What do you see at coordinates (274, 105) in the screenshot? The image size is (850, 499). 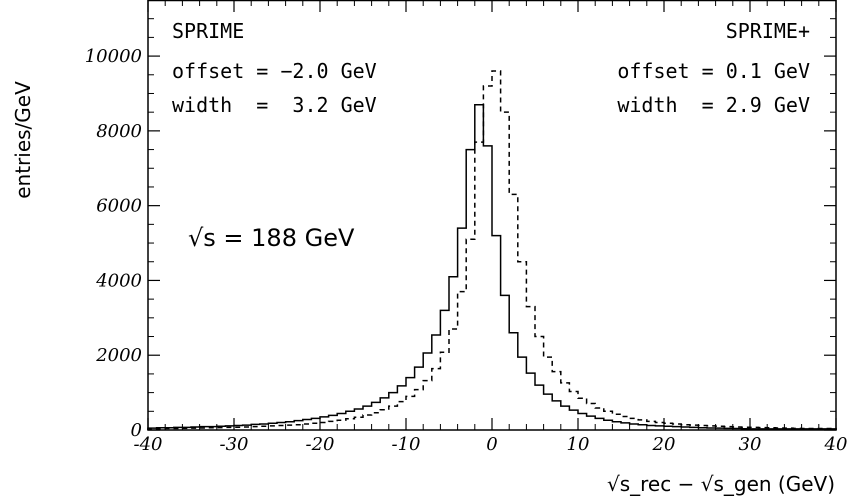 I see `annotation-left-width: width = 3.2 GeV` at bounding box center [274, 105].